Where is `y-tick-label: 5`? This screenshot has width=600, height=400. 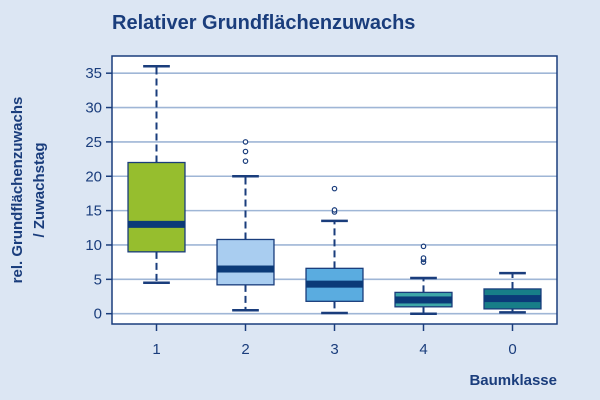 y-tick-label: 5 is located at coordinates (98, 279).